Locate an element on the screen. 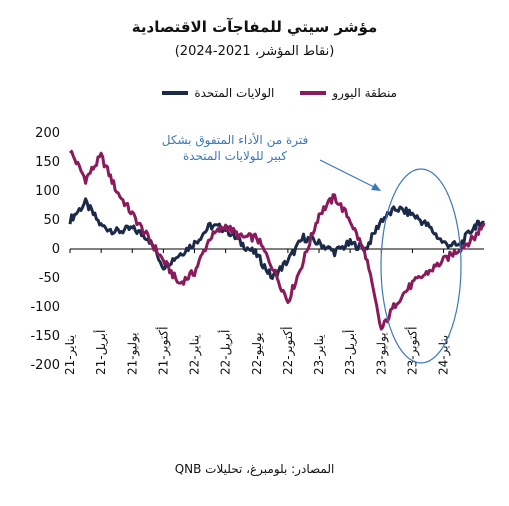 This screenshot has height=506, width=509. x-tick-label-12: يناير-24 is located at coordinates (444, 355).